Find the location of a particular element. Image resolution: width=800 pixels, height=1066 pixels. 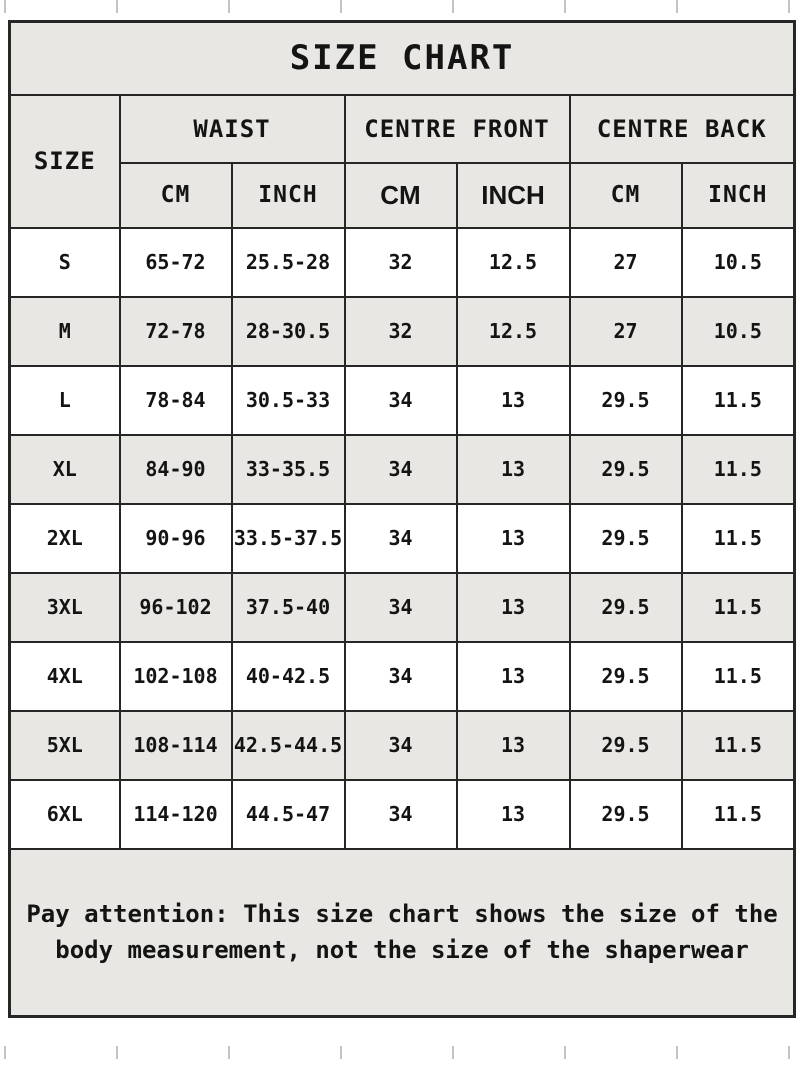

size-label: XL is located at coordinates (64, 469).